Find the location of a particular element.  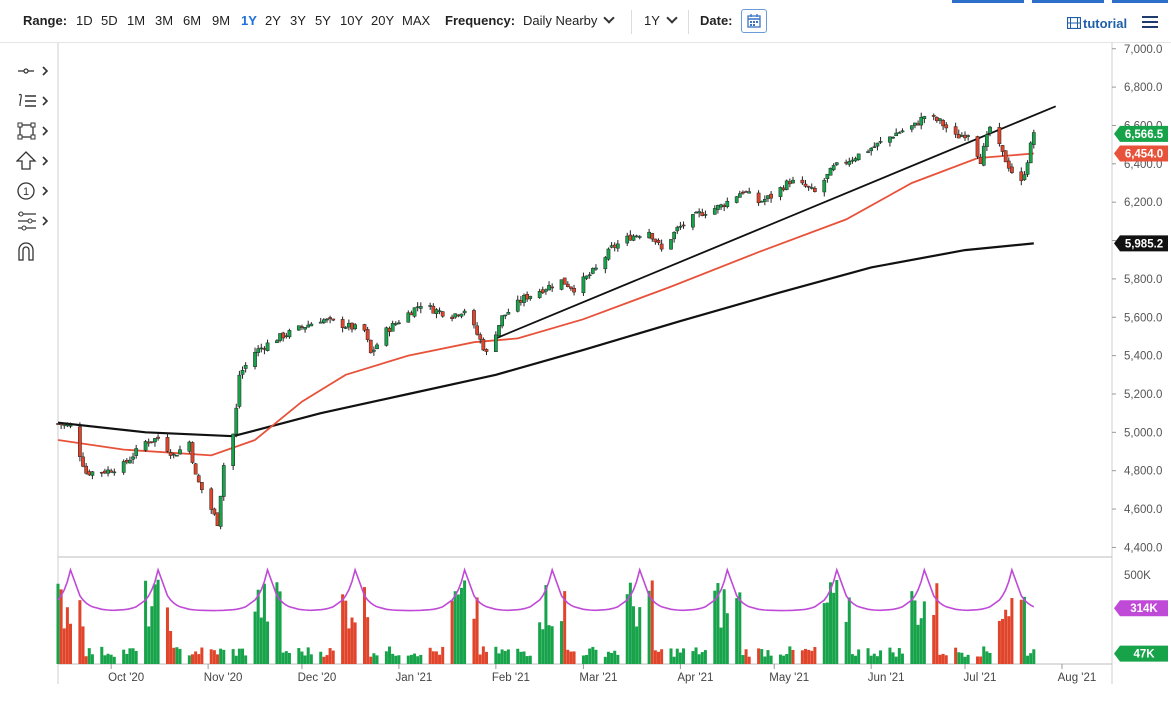

volume-average-label: 314K is located at coordinates (1141, 608).